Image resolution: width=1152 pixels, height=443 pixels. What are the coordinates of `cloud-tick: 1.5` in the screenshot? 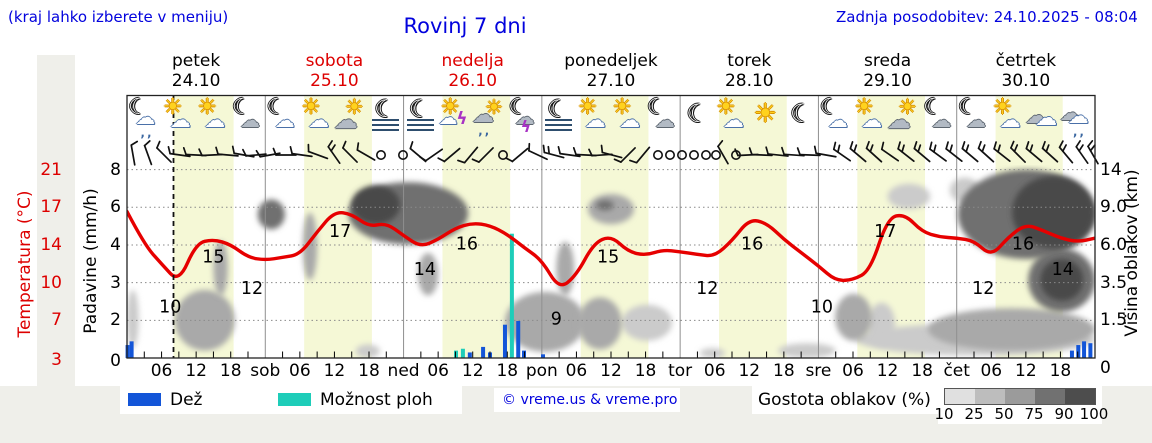 It's located at (1114, 320).